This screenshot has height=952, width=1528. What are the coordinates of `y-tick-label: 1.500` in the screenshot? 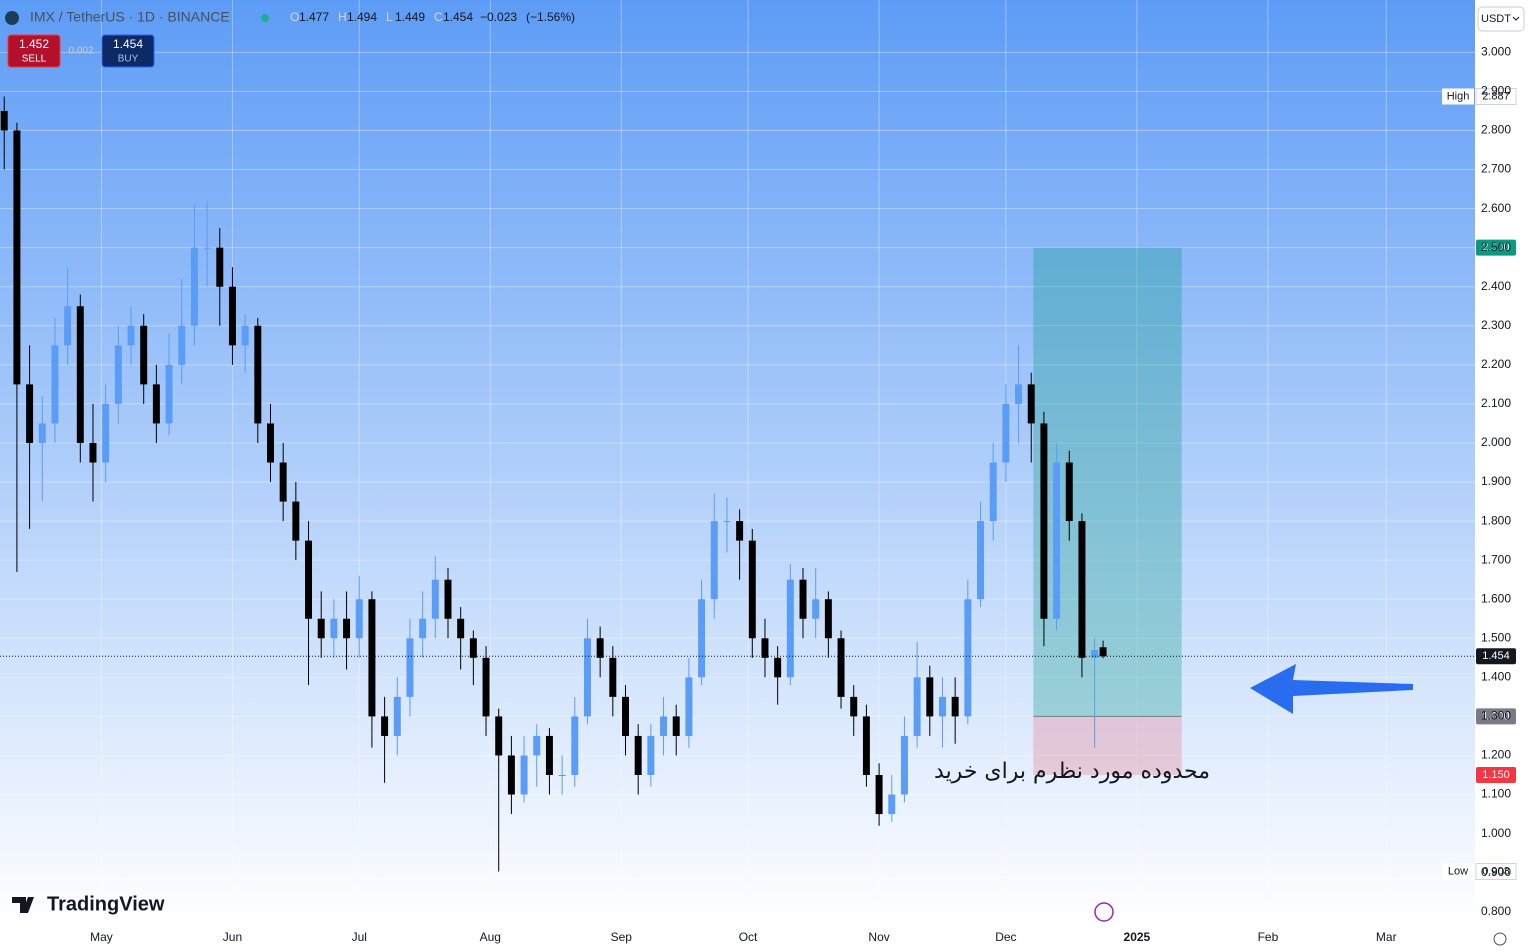 It's located at (1496, 637).